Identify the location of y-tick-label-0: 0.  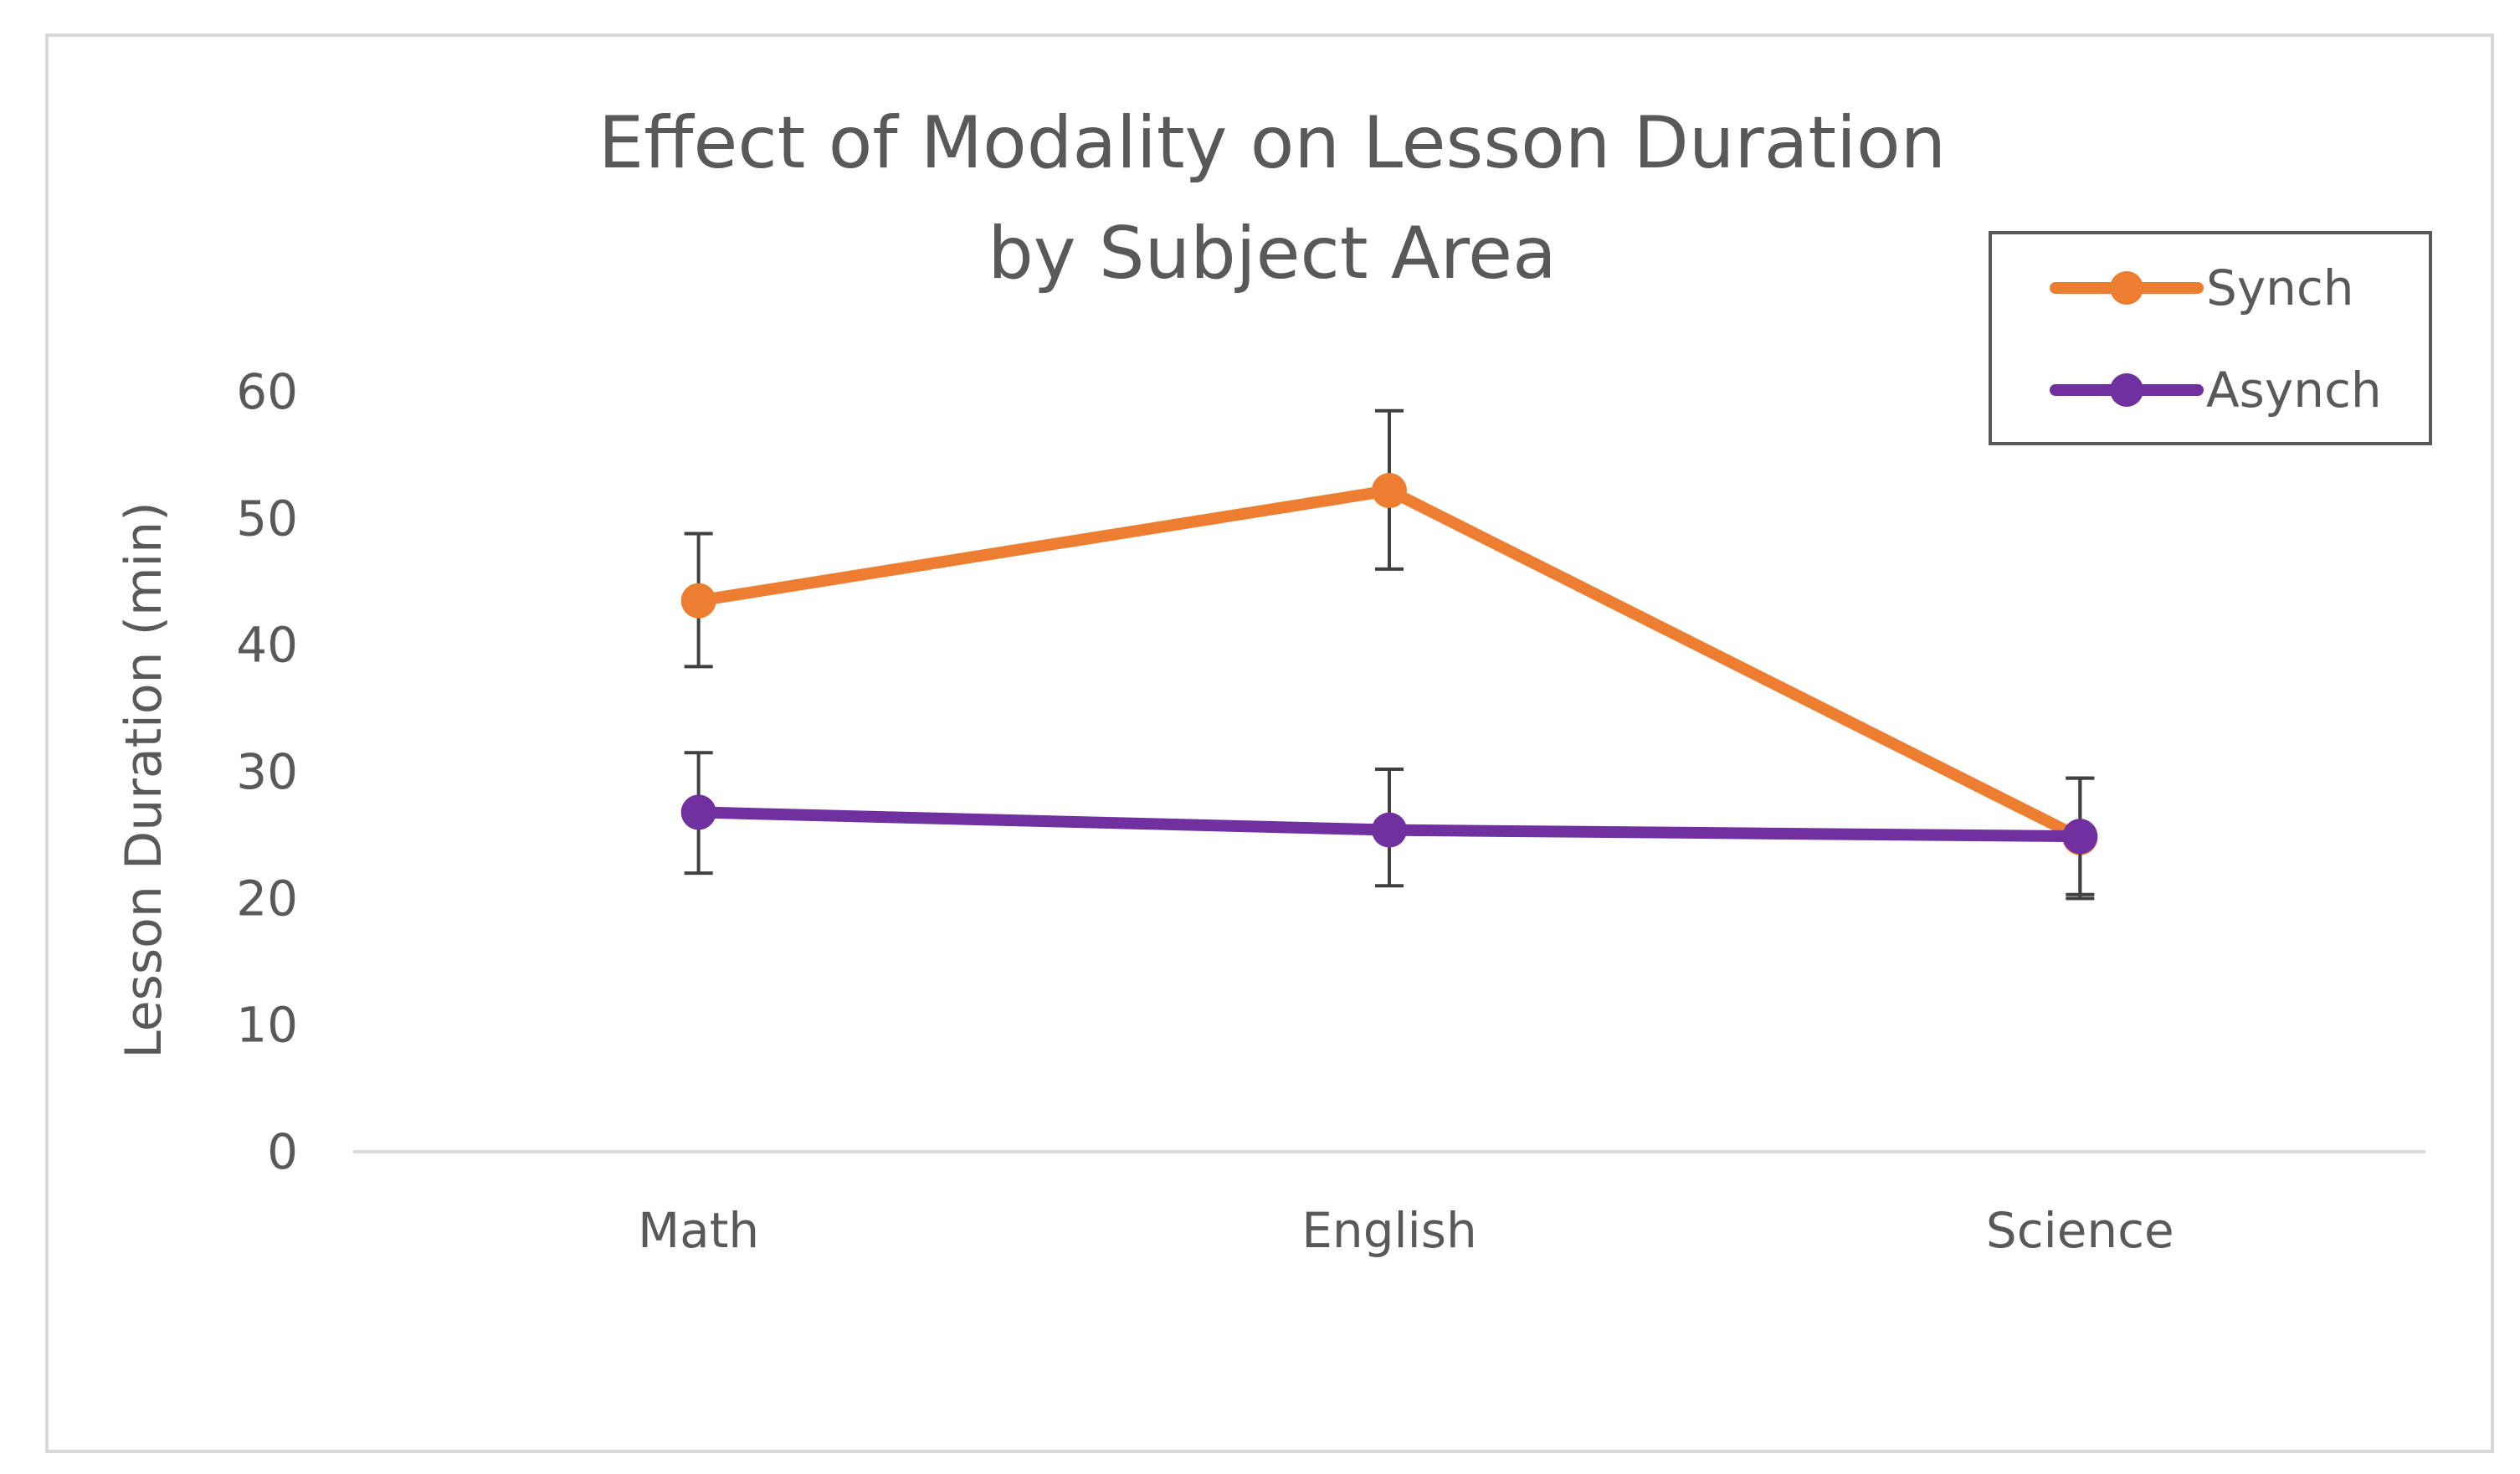
(282, 1151).